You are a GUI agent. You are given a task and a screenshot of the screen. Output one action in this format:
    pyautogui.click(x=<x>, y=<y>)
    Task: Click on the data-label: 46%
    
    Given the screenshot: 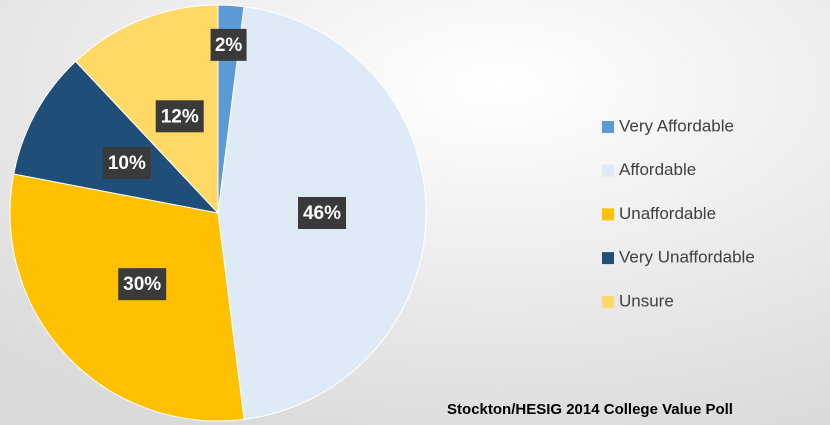 What is the action you would take?
    pyautogui.click(x=322, y=213)
    